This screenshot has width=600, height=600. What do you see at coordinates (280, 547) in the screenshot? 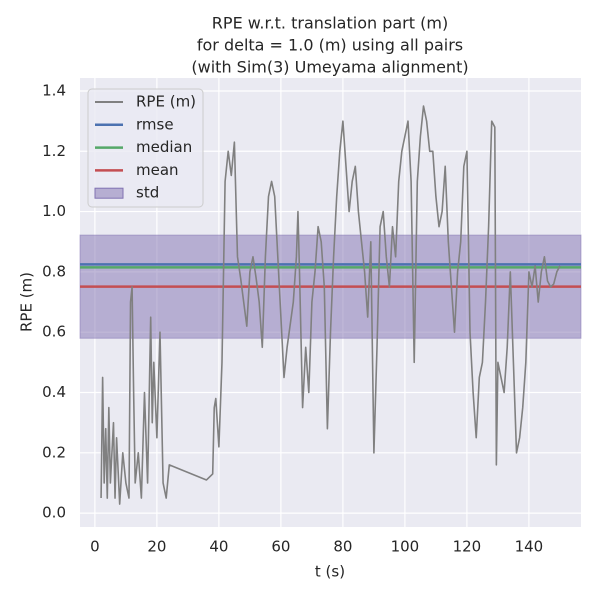
I see `x-tick-label: 60` at bounding box center [280, 547].